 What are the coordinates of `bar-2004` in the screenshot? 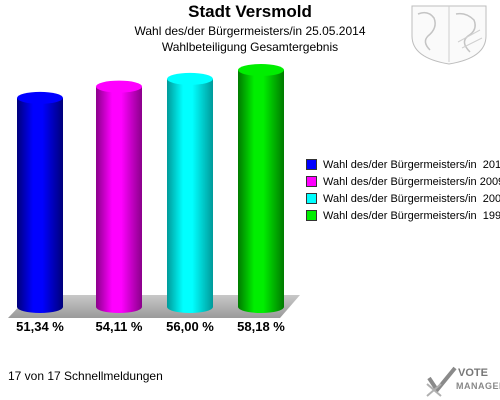 It's located at (190, 195).